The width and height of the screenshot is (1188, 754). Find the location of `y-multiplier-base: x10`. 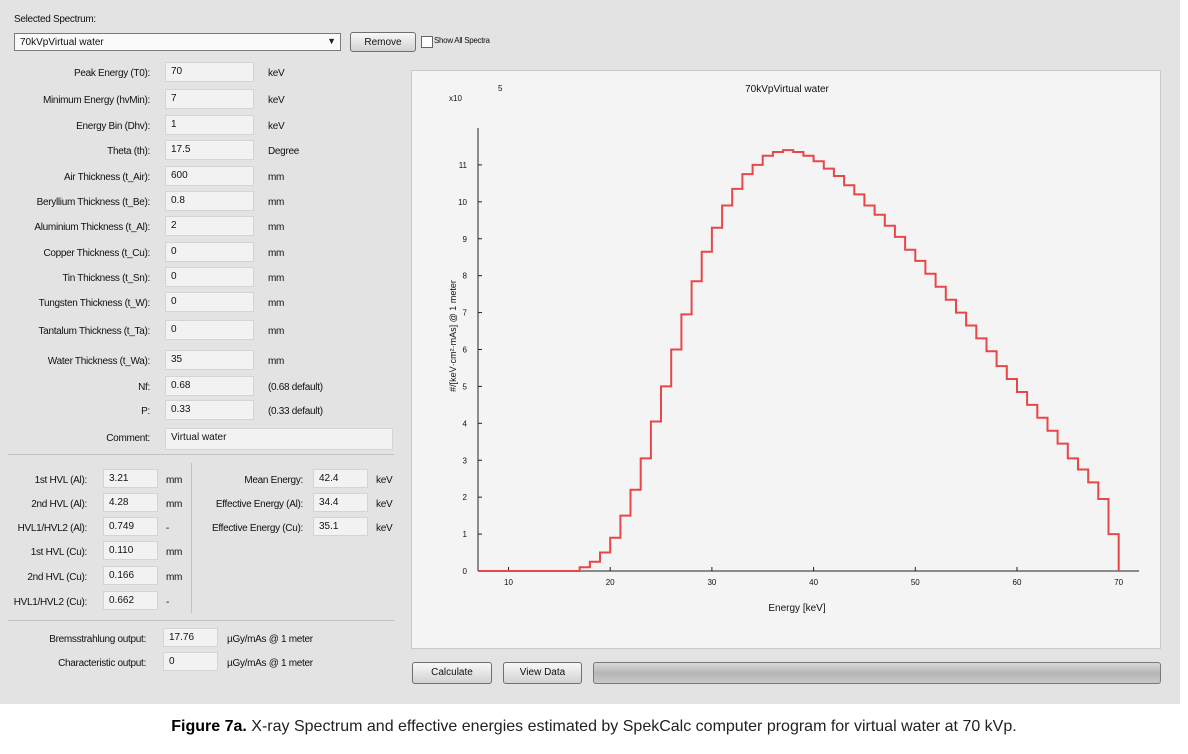

y-multiplier-base: x10 is located at coordinates (455, 98).